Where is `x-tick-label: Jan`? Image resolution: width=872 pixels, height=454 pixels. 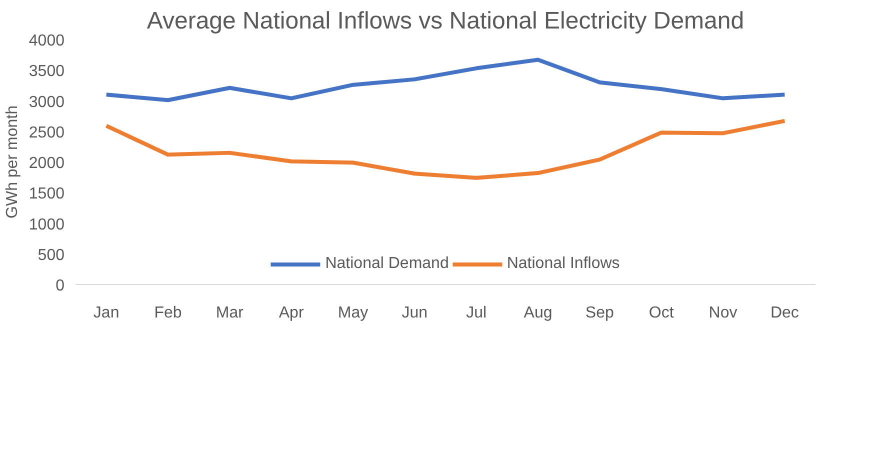 x-tick-label: Jan is located at coordinates (106, 313).